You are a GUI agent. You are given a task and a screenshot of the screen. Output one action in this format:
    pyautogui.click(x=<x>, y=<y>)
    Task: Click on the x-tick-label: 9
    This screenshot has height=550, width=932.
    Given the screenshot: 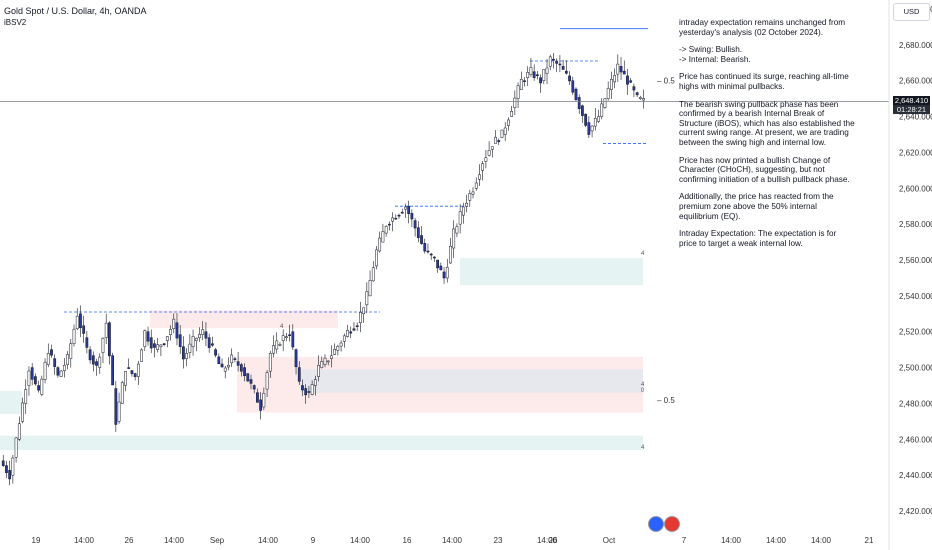 What is the action you would take?
    pyautogui.click(x=313, y=540)
    